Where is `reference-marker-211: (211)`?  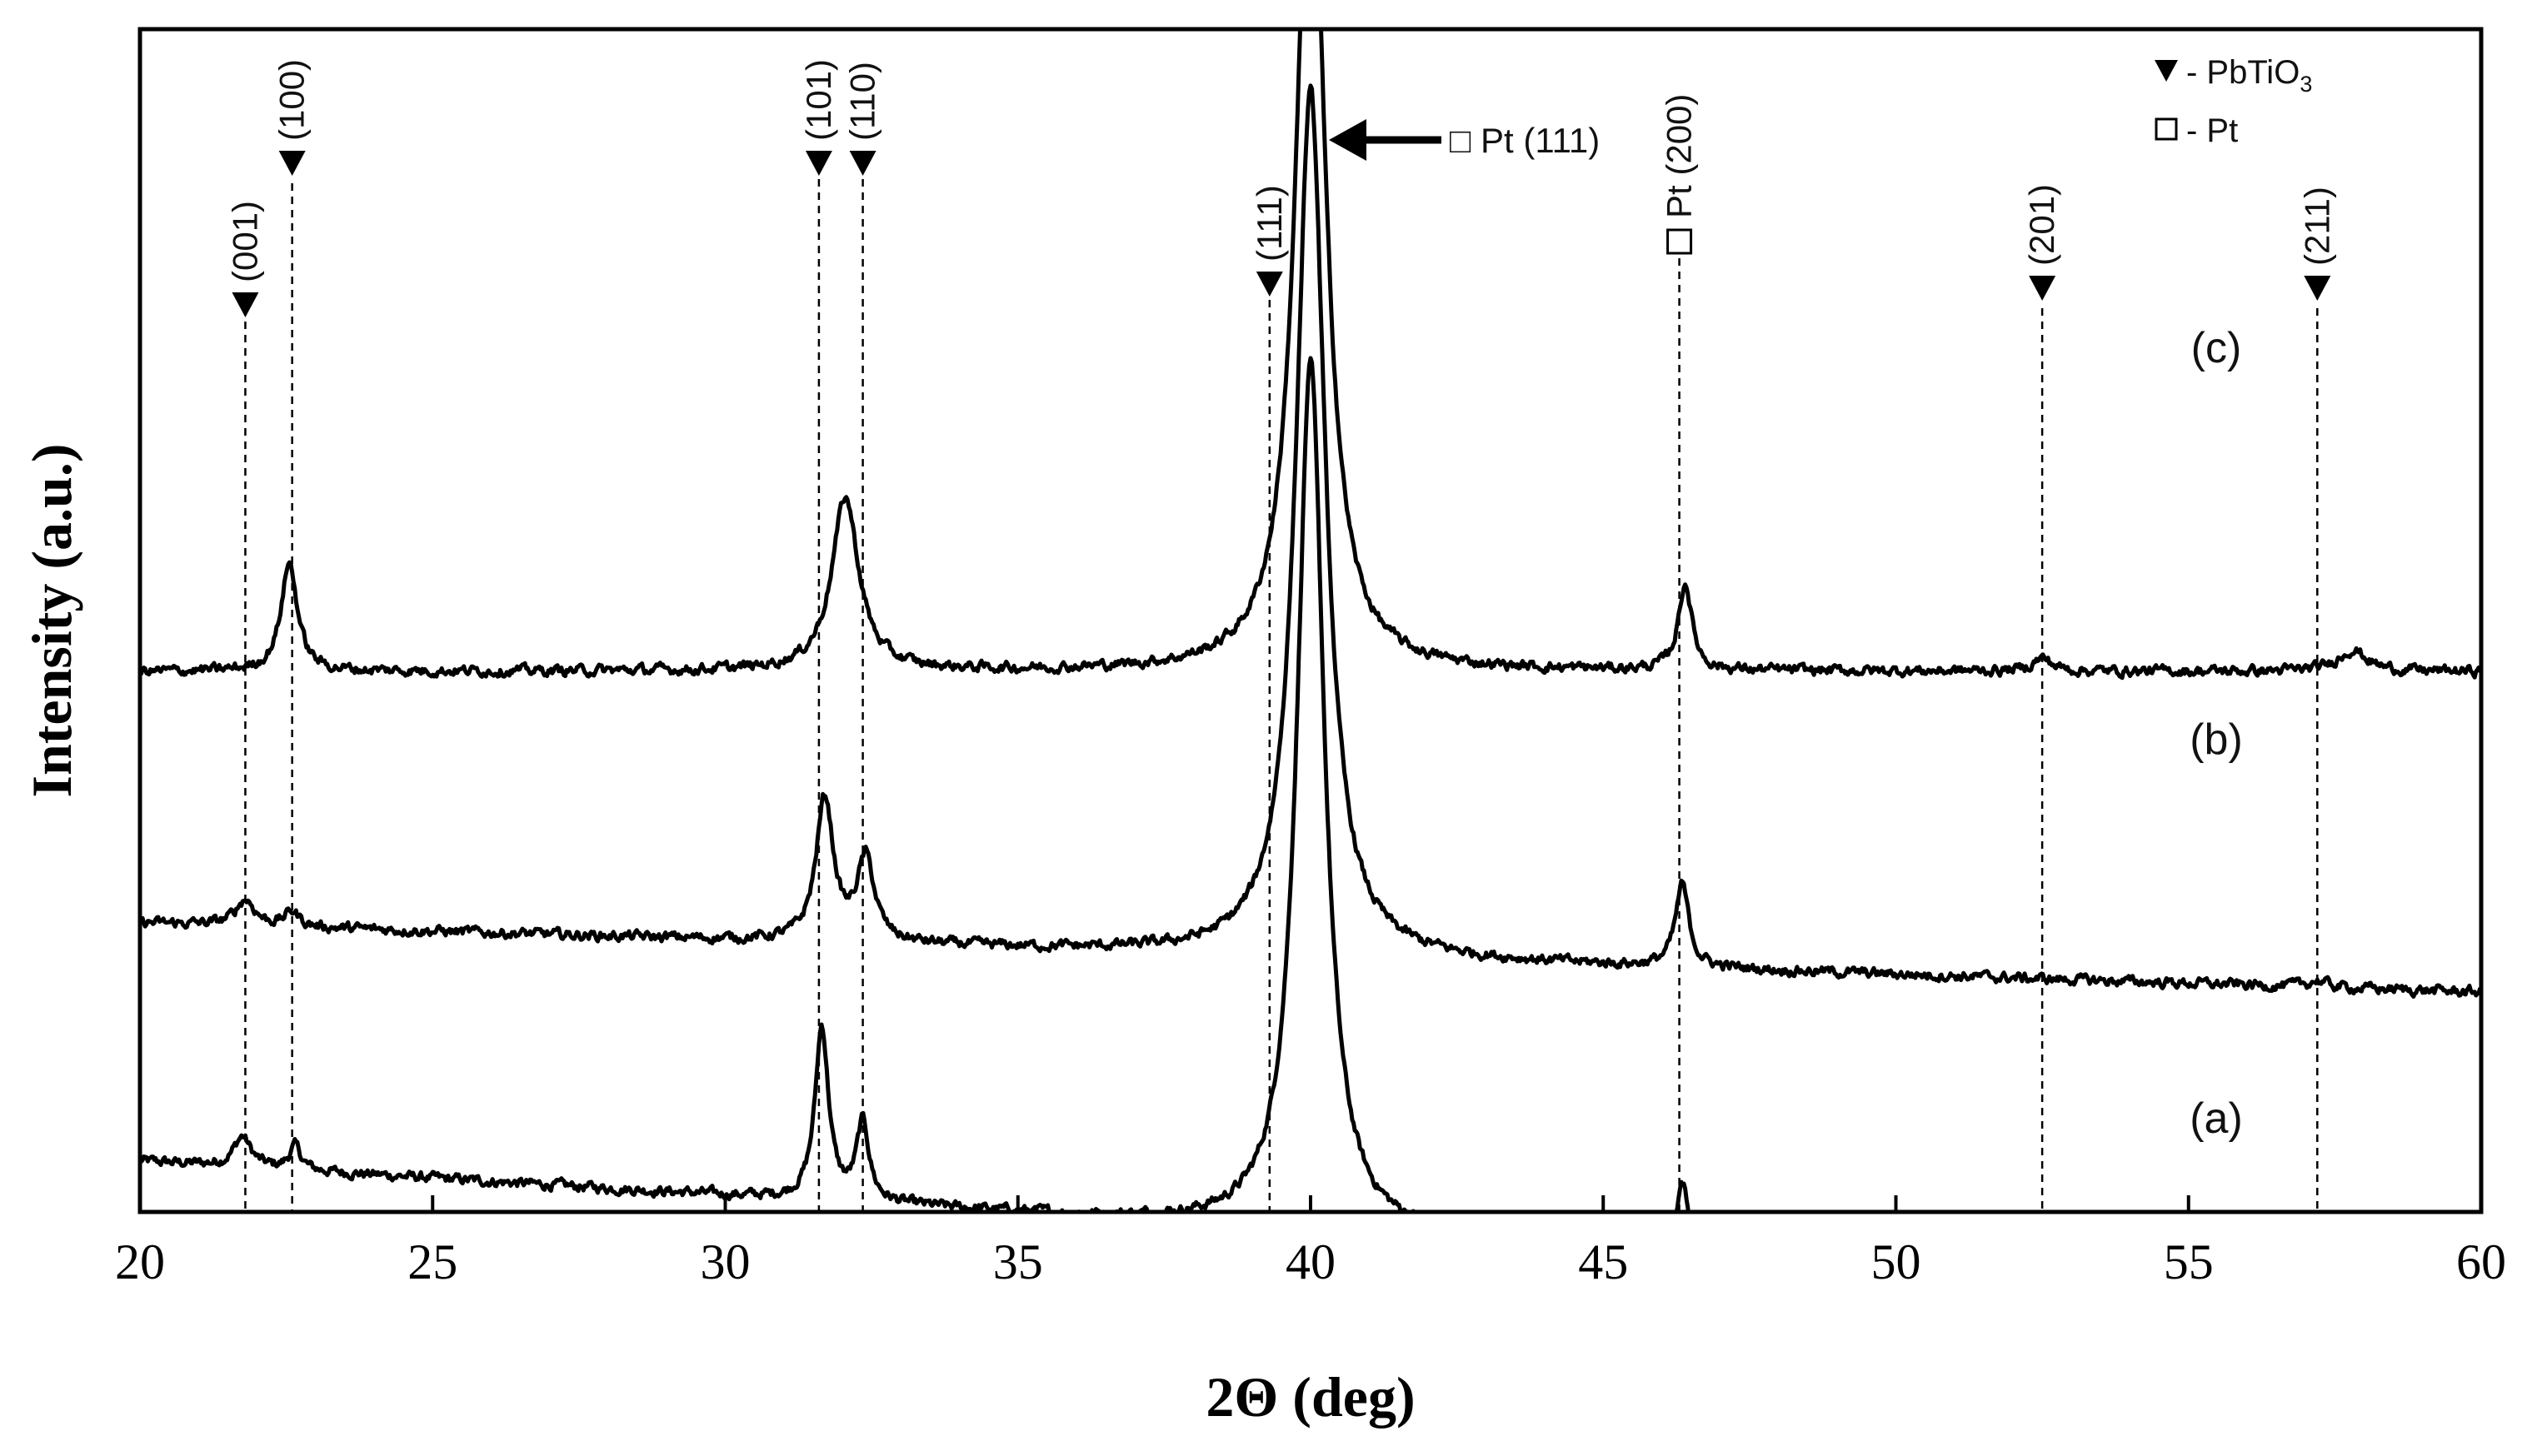
reference-marker-211: (211) is located at coordinates (2316, 244).